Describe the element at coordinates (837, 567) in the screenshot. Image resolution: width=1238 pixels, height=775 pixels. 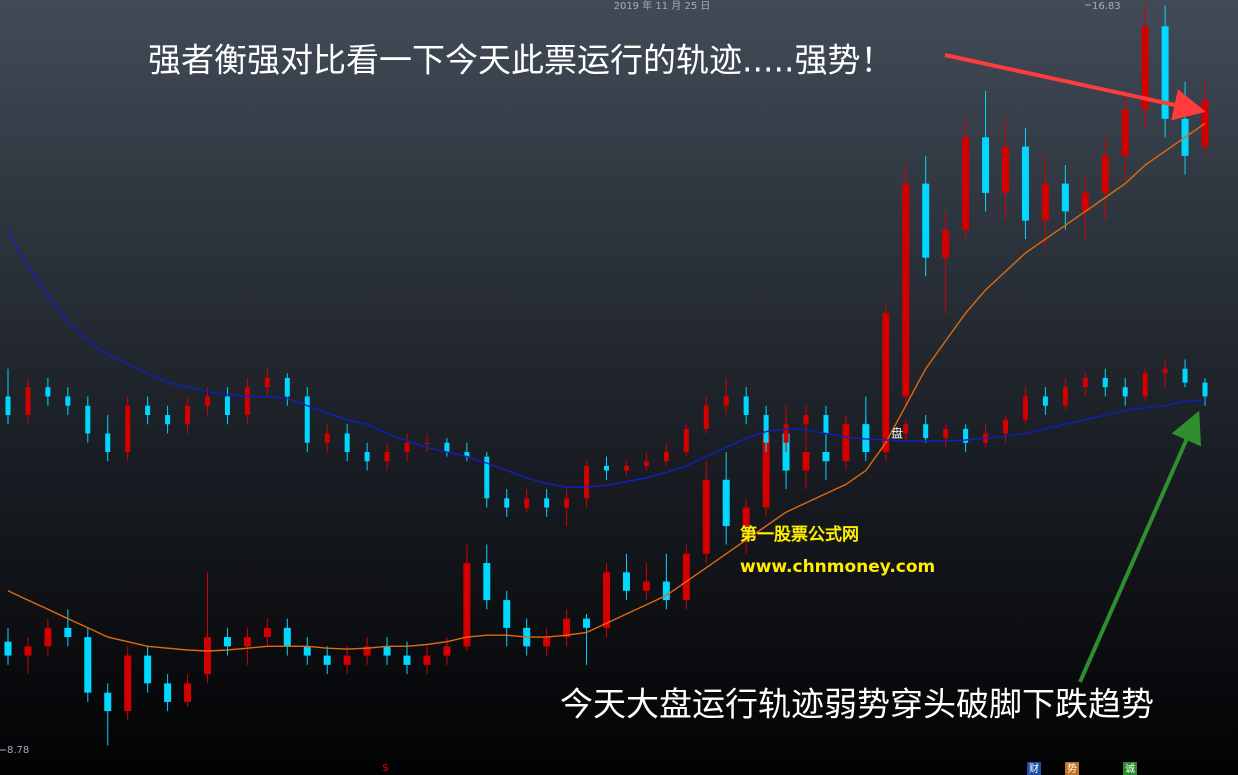
I see `watermark: www.chnmoney.com` at that location.